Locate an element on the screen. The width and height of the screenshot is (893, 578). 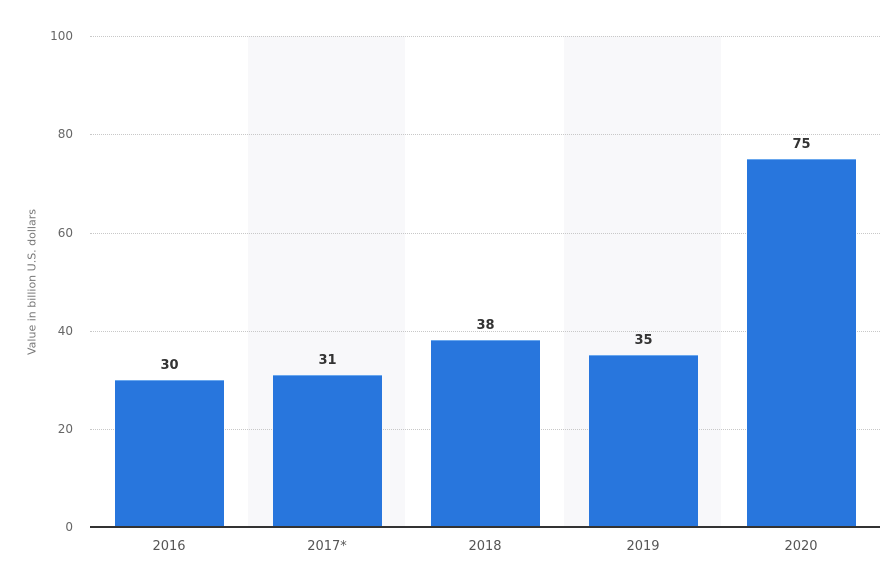
bar-2018 is located at coordinates (485, 433).